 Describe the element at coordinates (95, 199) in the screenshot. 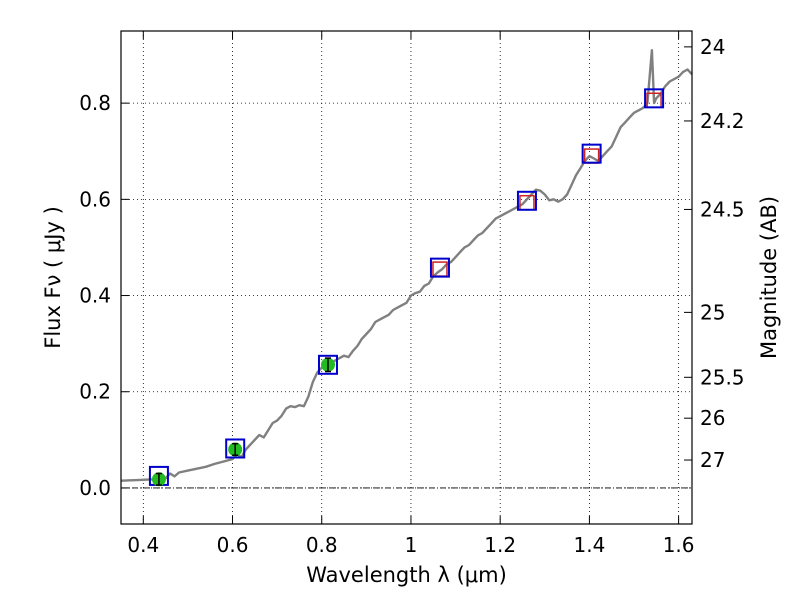

I see `y-tick-label: 0.6` at that location.